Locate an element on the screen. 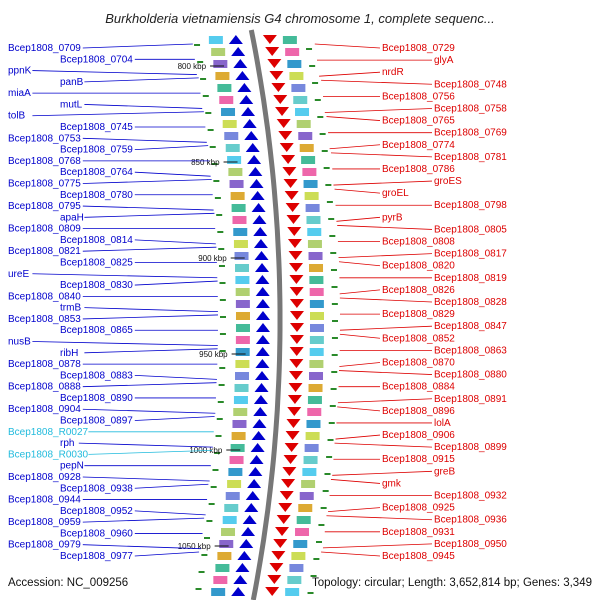 The width and height of the screenshot is (600, 600). gene-label: Bcep1808_0853 is located at coordinates (44, 319).